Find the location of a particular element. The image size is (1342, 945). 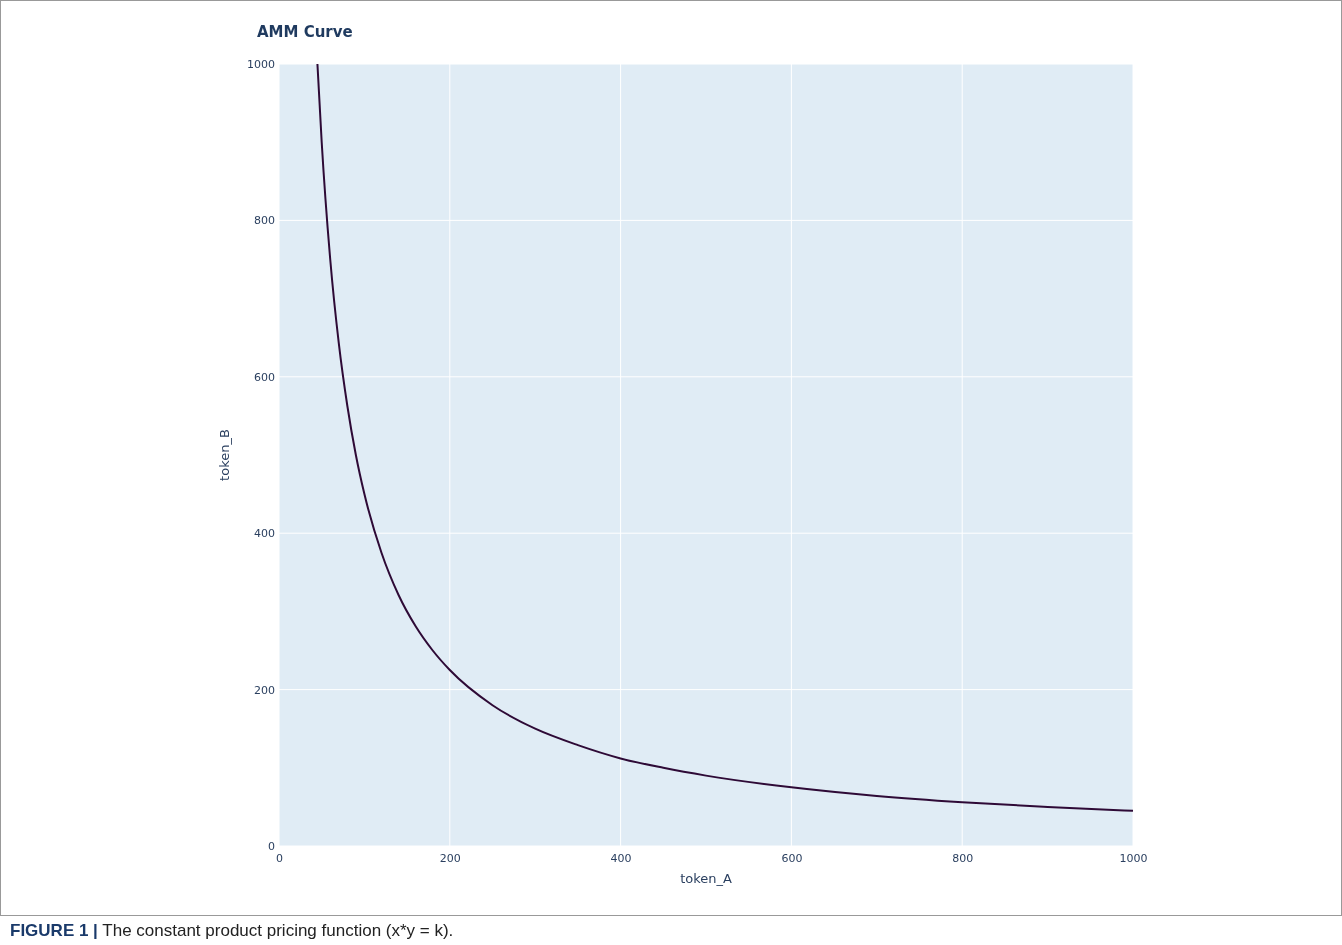

y-axis-title: token_B is located at coordinates (224, 455).